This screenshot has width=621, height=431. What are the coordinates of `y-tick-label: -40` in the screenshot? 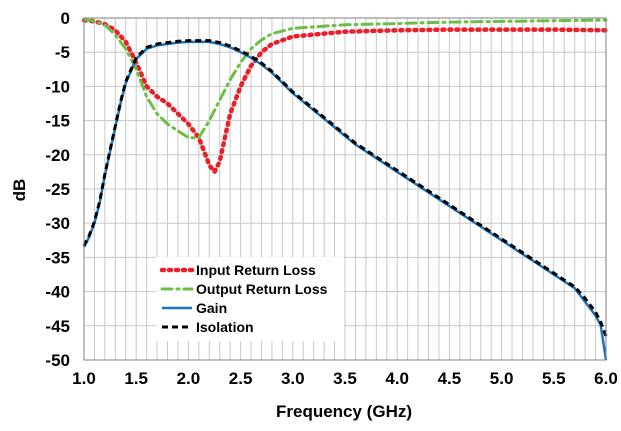 It's located at (57, 292).